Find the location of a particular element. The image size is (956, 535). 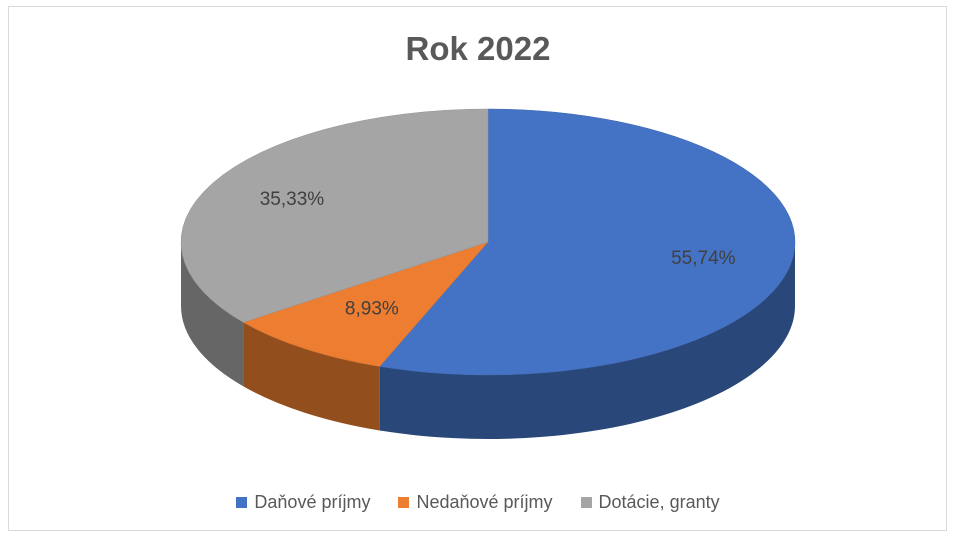

legend-item-danove: Daňové príjmy is located at coordinates (303, 502).